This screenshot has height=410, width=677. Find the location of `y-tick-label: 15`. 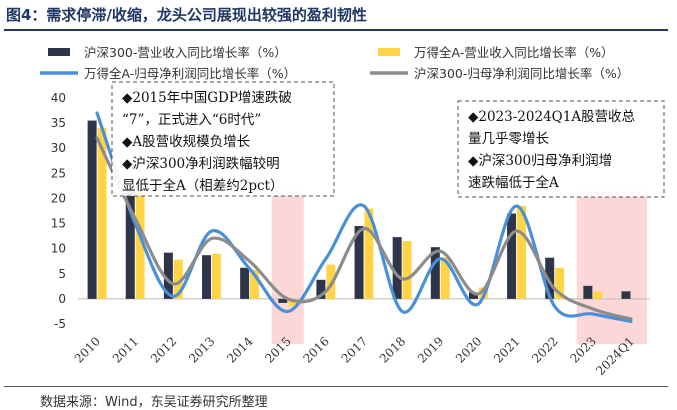

y-tick-label: 15 is located at coordinates (58, 224).